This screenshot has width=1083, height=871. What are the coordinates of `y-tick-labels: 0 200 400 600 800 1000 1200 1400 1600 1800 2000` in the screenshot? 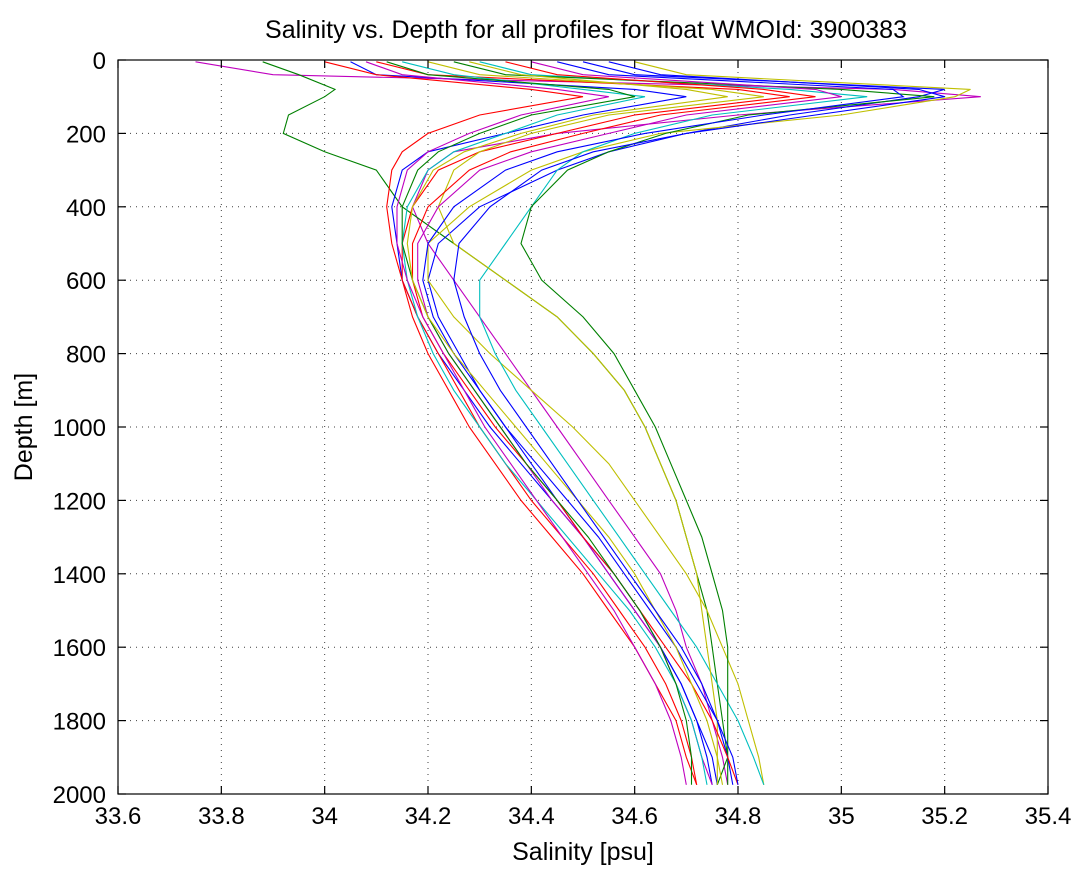 It's located at (79, 428).